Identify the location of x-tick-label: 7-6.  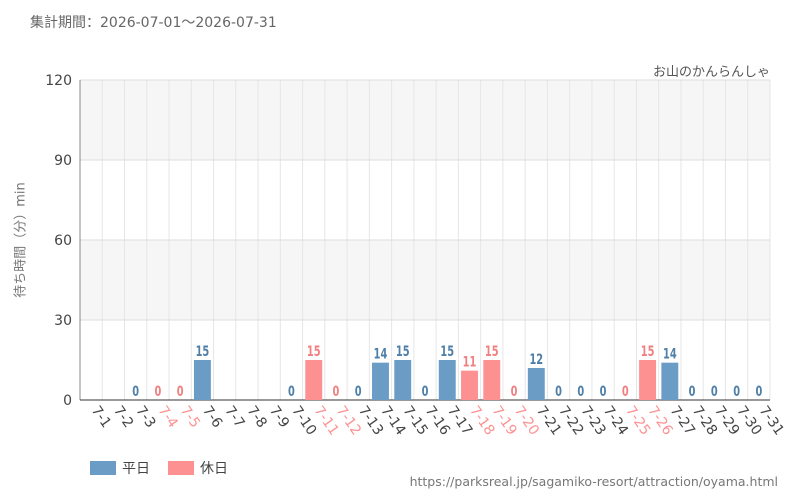
(212, 417).